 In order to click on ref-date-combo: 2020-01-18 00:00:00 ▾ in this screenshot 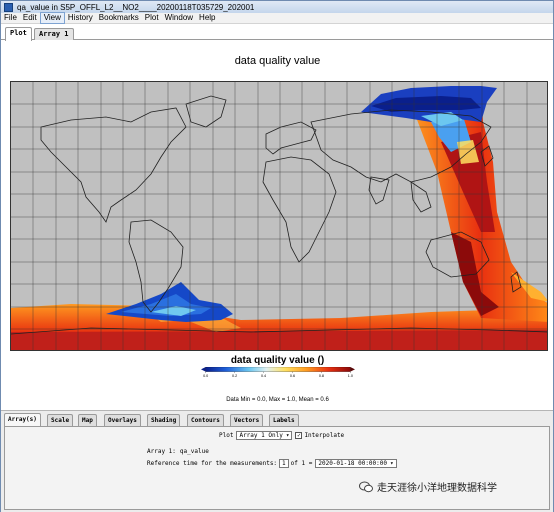, I will do `click(356, 463)`.